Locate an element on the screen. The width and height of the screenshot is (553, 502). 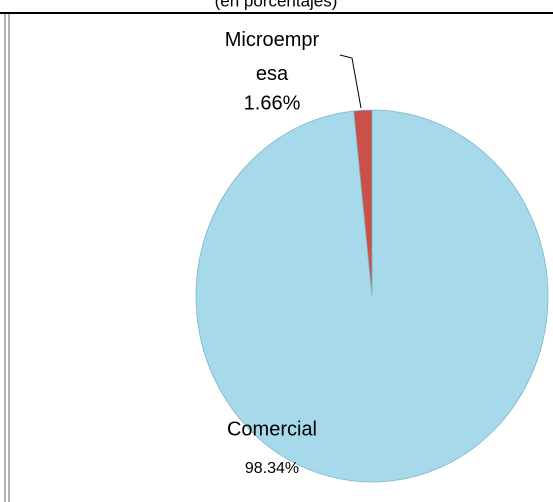
leader-line is located at coordinates (350, 81).